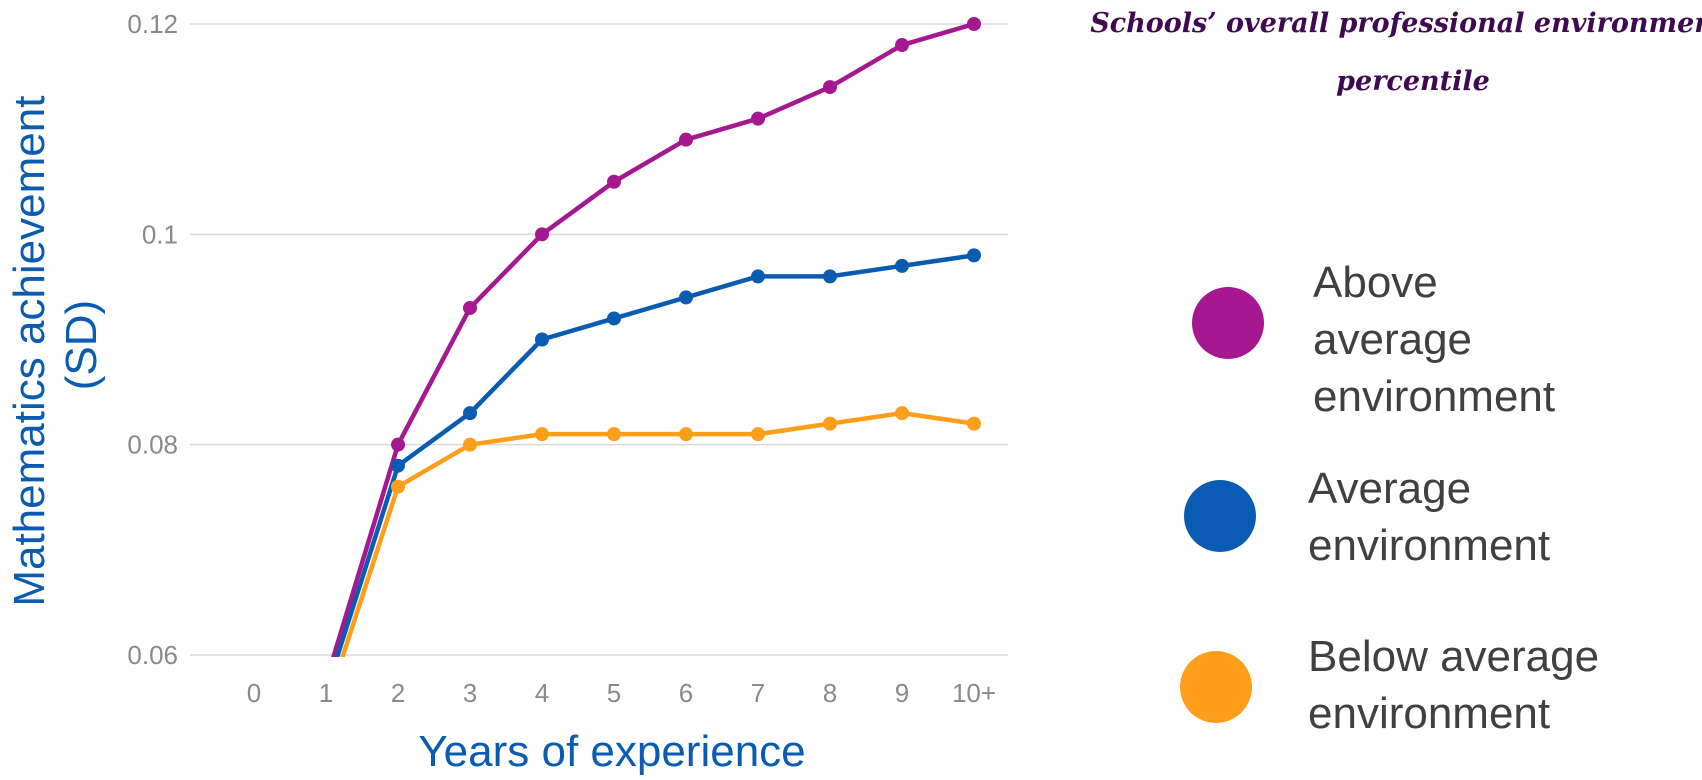 Image resolution: width=1702 pixels, height=780 pixels. What do you see at coordinates (1375, 282) in the screenshot?
I see `legend-label-line: Above` at bounding box center [1375, 282].